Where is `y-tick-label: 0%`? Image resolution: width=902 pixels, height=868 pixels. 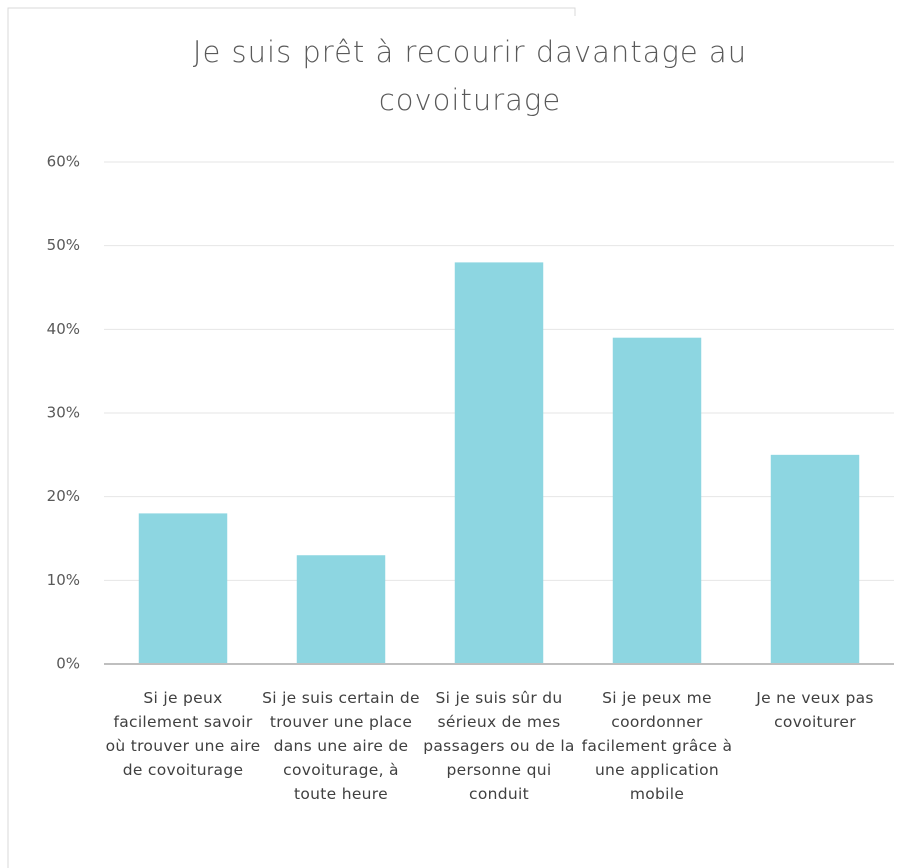
y-tick-label: 0% is located at coordinates (68, 664).